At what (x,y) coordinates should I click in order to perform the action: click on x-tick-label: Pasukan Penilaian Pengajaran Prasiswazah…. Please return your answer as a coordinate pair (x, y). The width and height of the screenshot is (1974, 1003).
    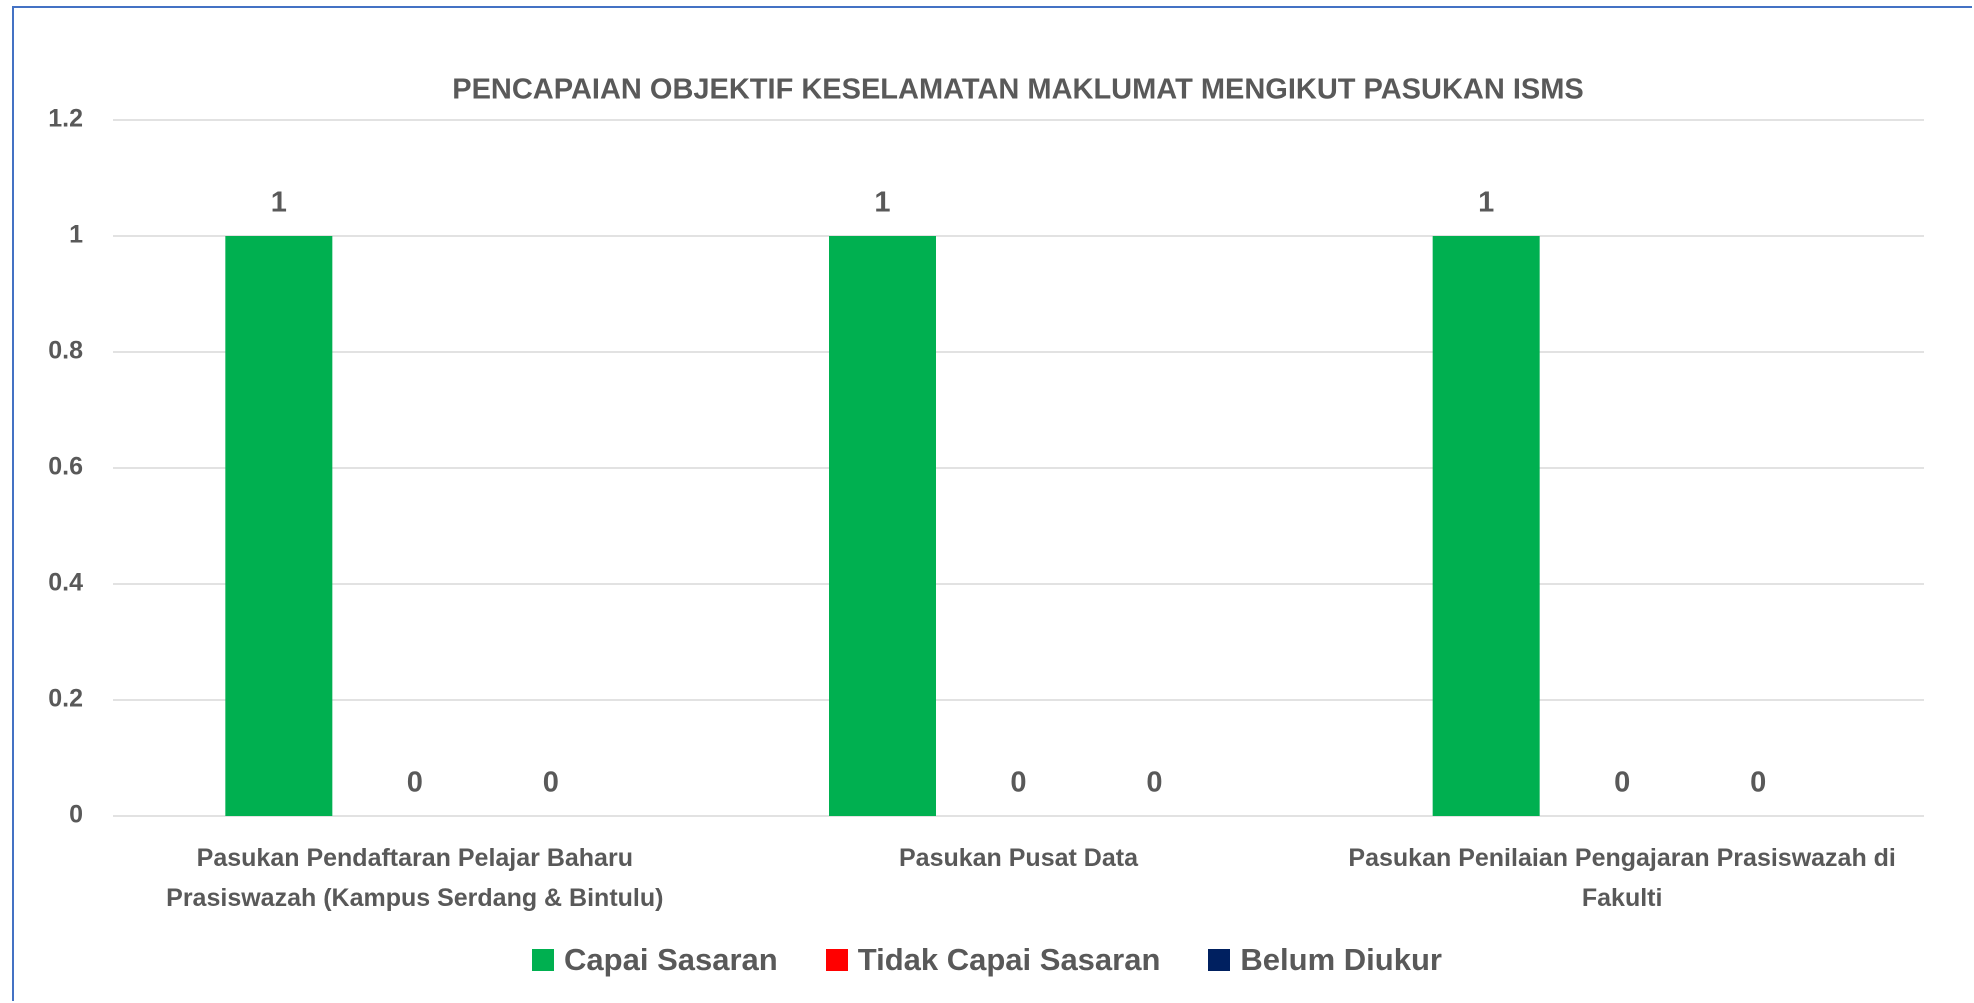
    Looking at the image, I should click on (1622, 878).